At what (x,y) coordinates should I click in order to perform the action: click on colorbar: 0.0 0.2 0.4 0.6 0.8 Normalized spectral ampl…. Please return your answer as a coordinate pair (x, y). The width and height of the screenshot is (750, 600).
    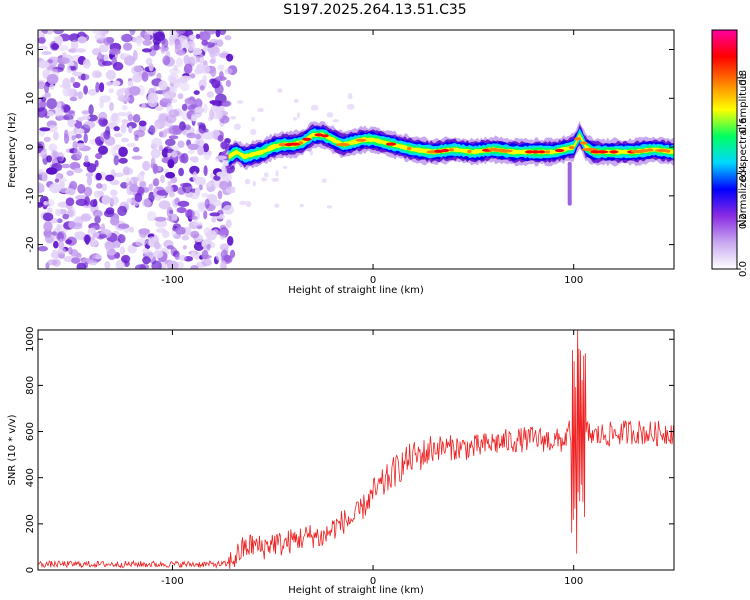
    Looking at the image, I should click on (730, 153).